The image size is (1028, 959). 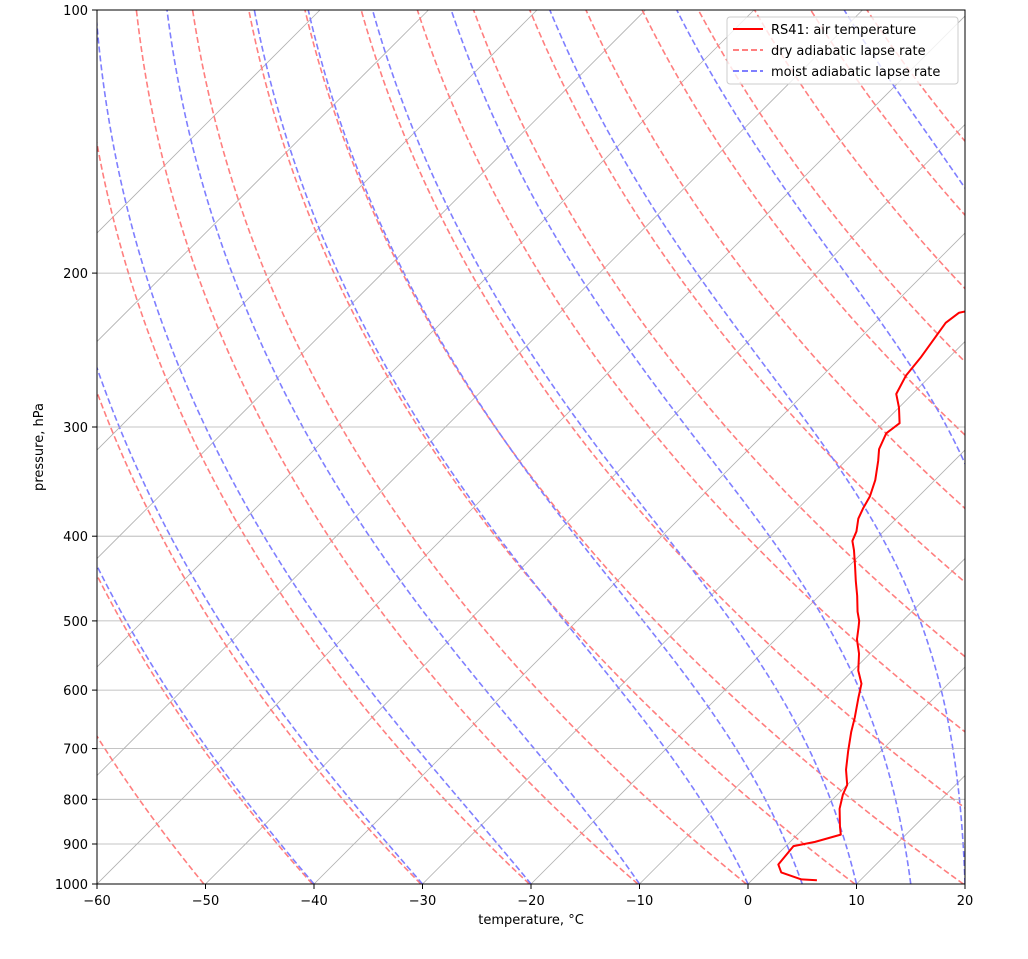 I want to click on x-tick-label: −50, so click(x=205, y=901).